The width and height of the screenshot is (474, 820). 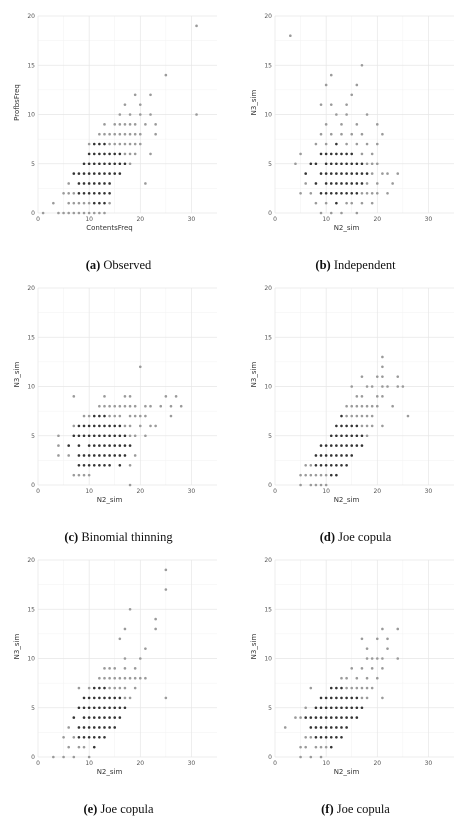 I want to click on x-tick-label: 10, so click(x=326, y=219).